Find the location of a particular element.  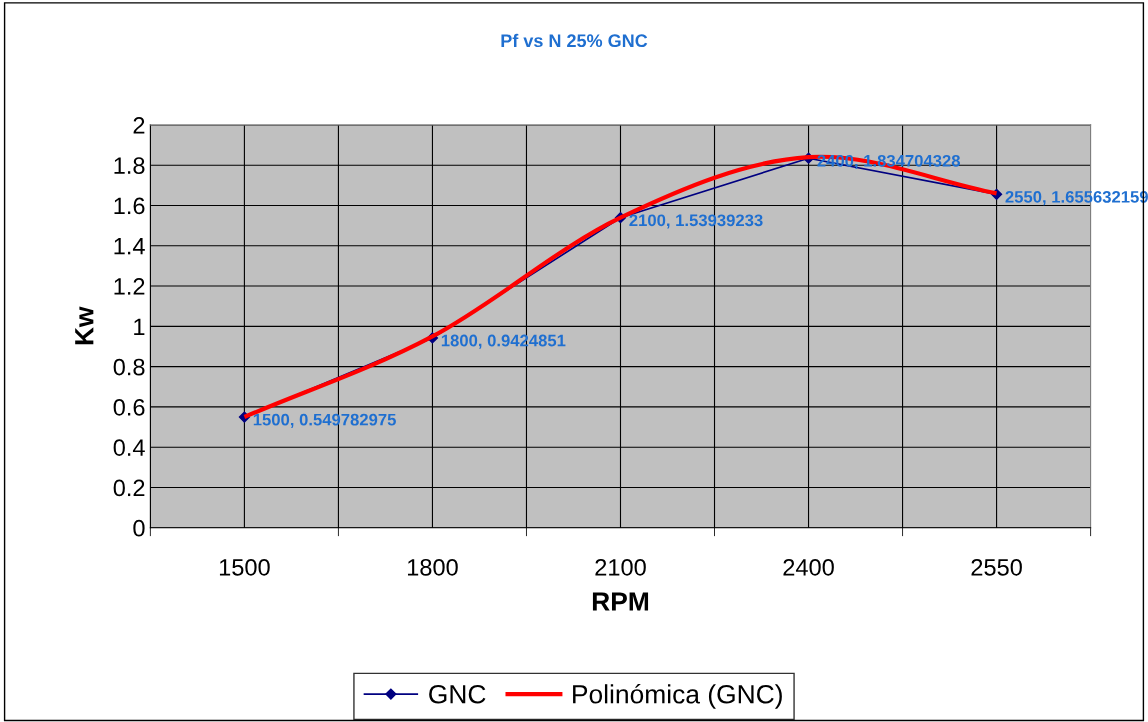

y-tick-label: 0.4 is located at coordinates (129, 447).